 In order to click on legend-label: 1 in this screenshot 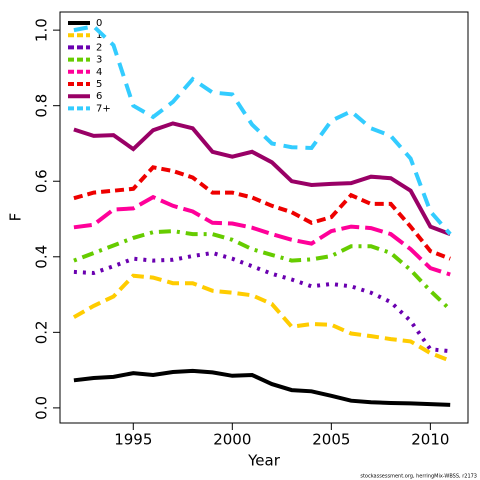, I will do `click(99, 35)`.